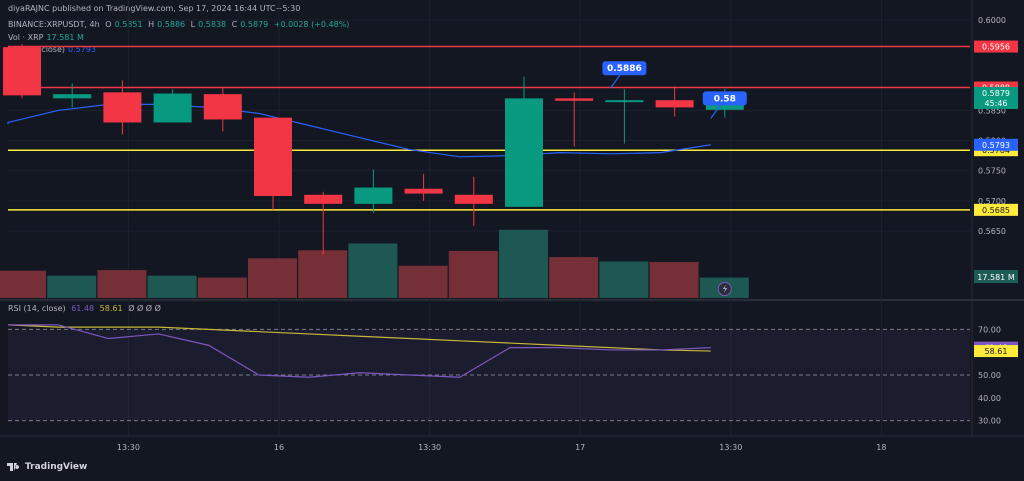 This screenshot has width=1024, height=481. Describe the element at coordinates (992, 201) in the screenshot. I see `price-tick-label: 0.5700` at that location.